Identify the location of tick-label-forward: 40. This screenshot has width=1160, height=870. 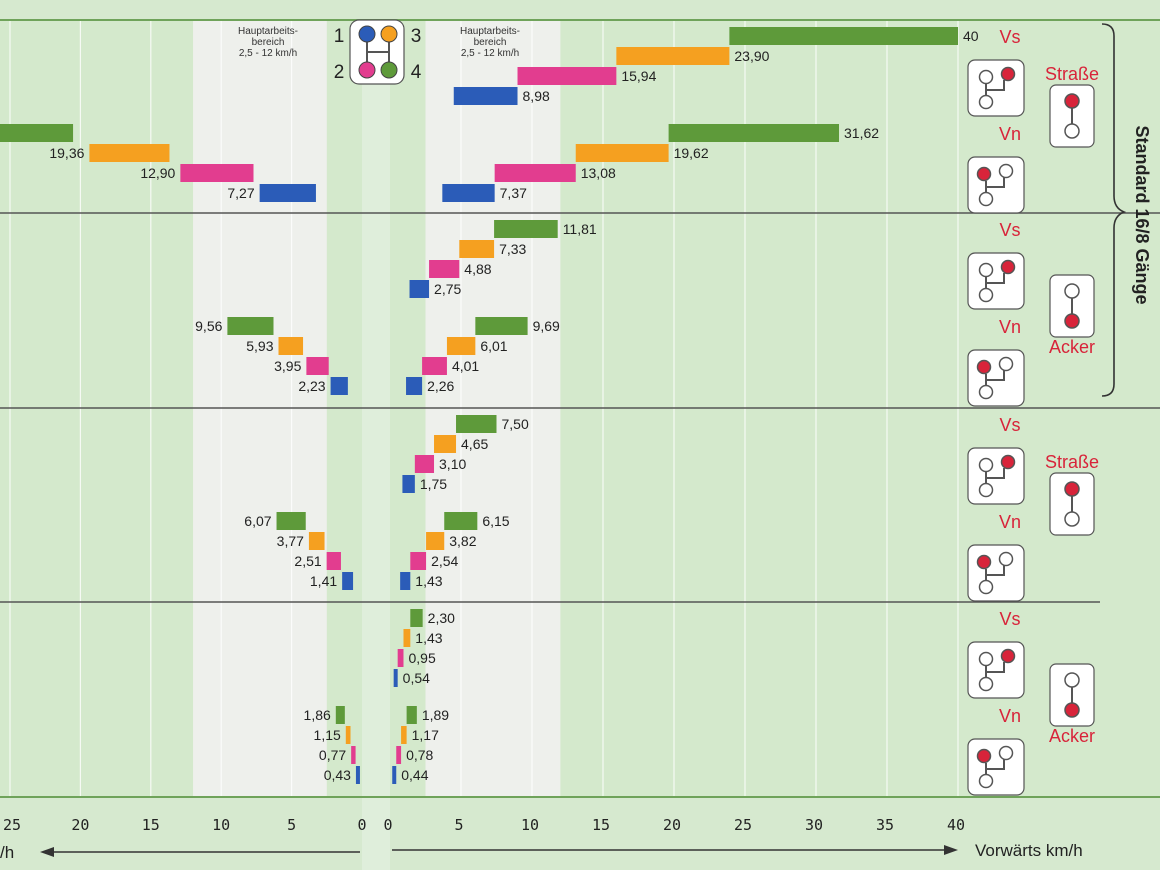
(956, 825).